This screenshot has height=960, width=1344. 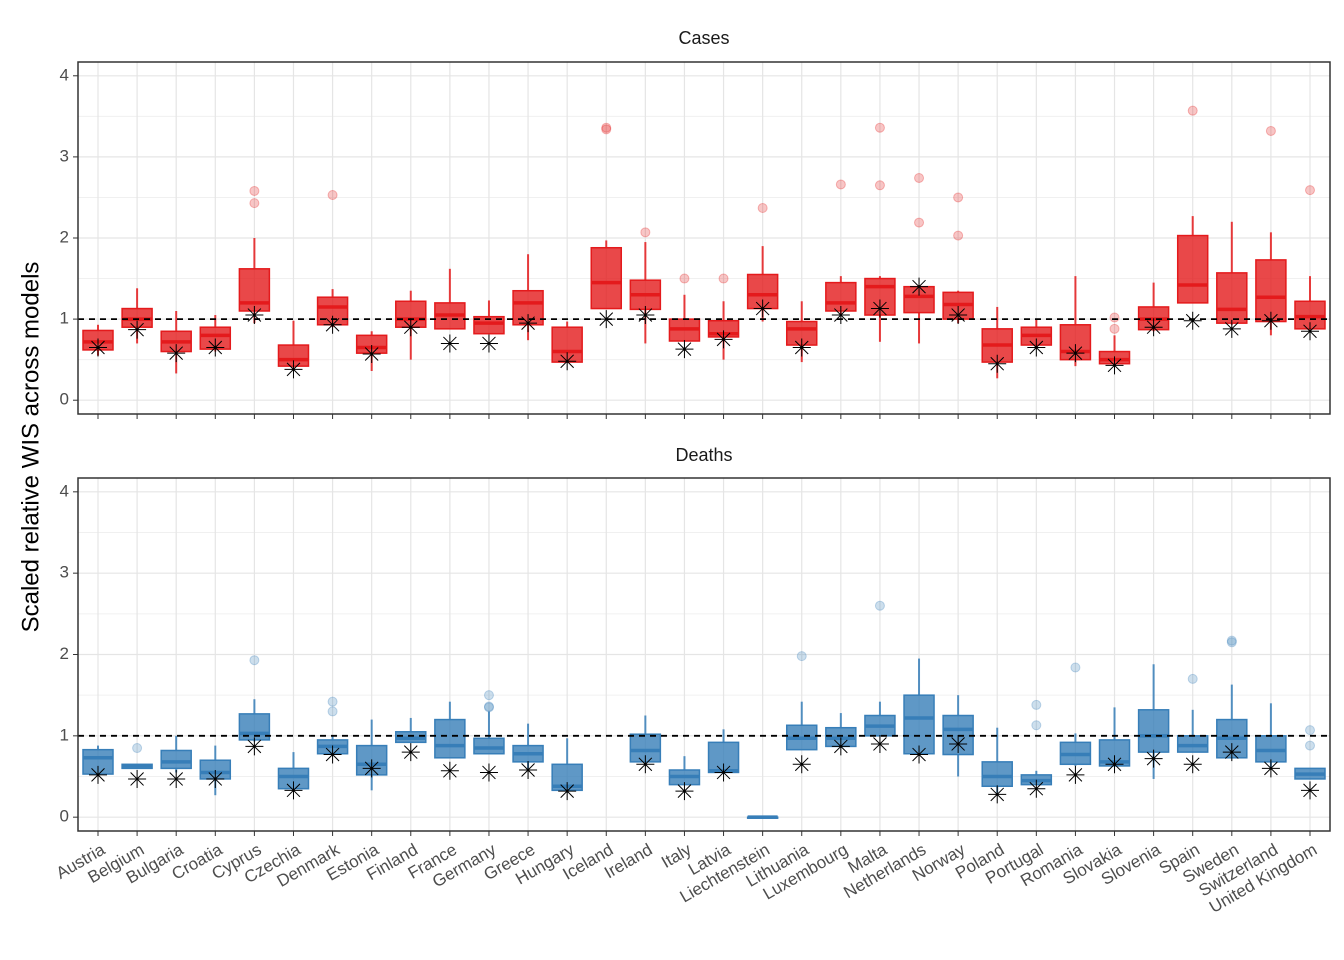 I want to click on y-axis-label: Scaled relative WIS across models, so click(x=30, y=447).